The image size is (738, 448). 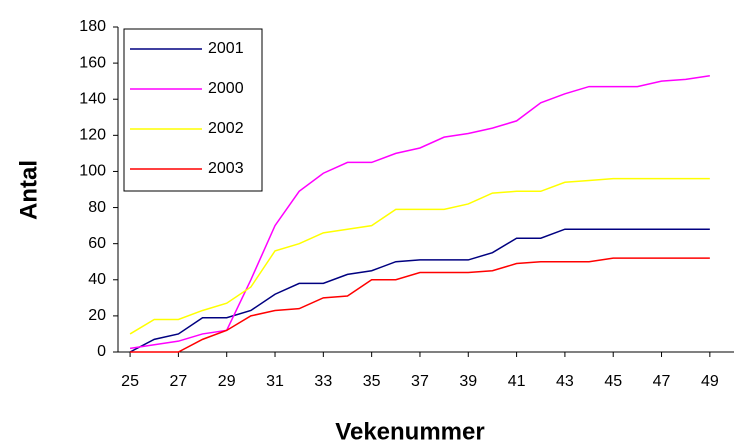 I want to click on y-tick-label: 20, so click(x=97, y=315).